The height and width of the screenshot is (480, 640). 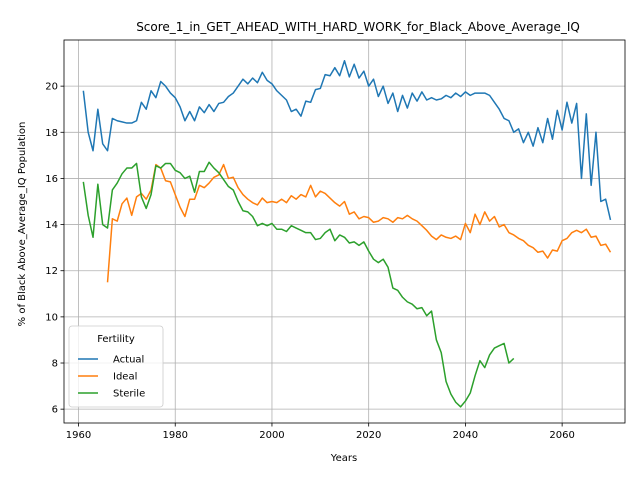 What do you see at coordinates (55, 410) in the screenshot?
I see `y-tick-label: 6` at bounding box center [55, 410].